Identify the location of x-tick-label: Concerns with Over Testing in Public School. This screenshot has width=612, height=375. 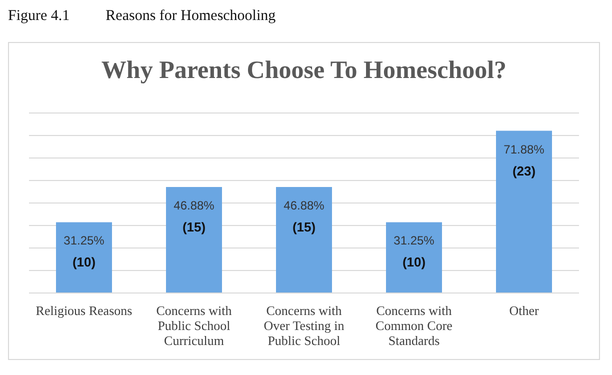
(304, 325).